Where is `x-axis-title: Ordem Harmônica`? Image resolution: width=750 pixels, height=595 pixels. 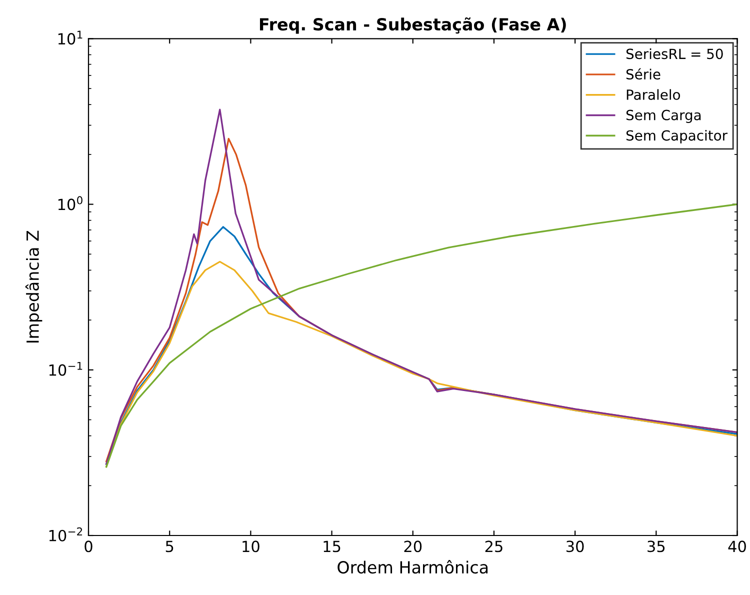 x-axis-title: Ordem Harmônica is located at coordinates (413, 567).